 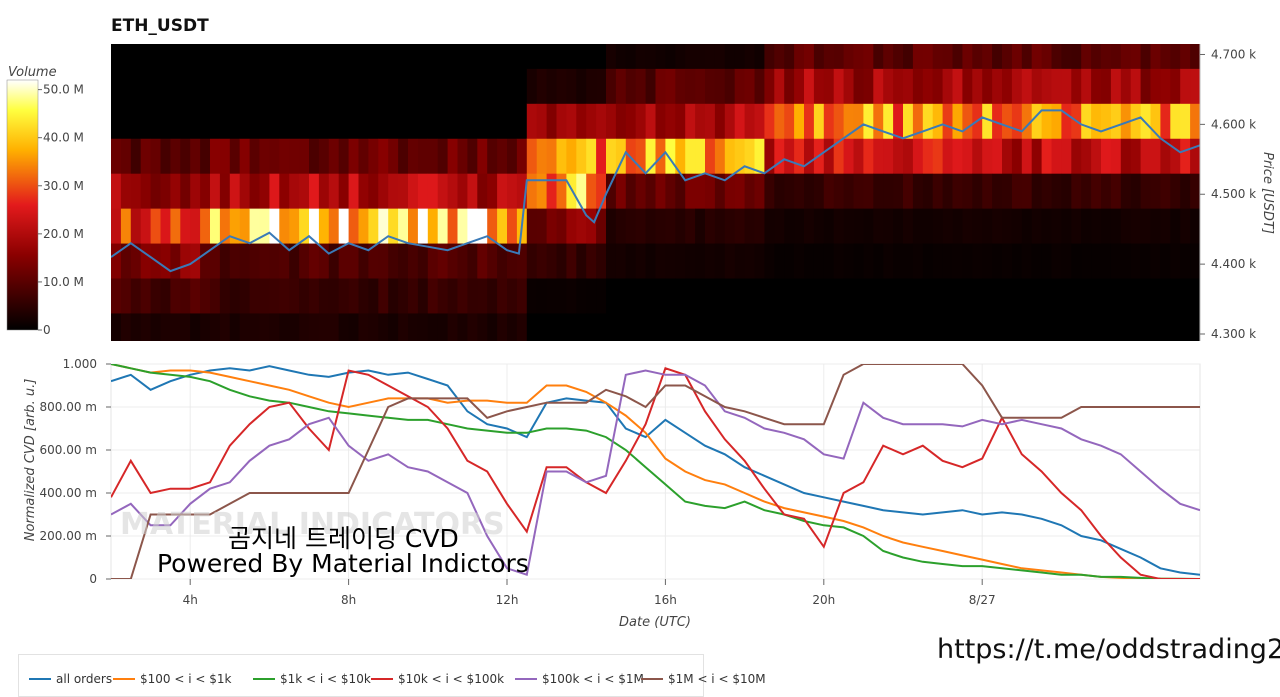 I want to click on legend-item: $100k < i < $1M, so click(x=579, y=679).